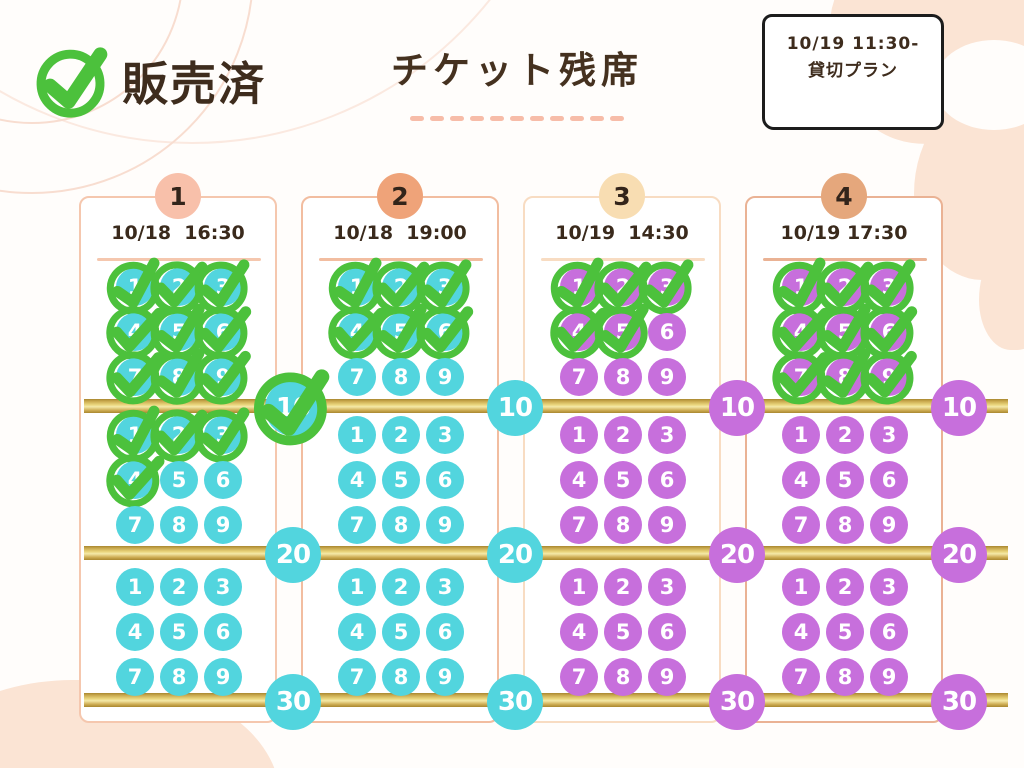  I want to click on seat-grid-1: 1 2 3, so click(401, 326).